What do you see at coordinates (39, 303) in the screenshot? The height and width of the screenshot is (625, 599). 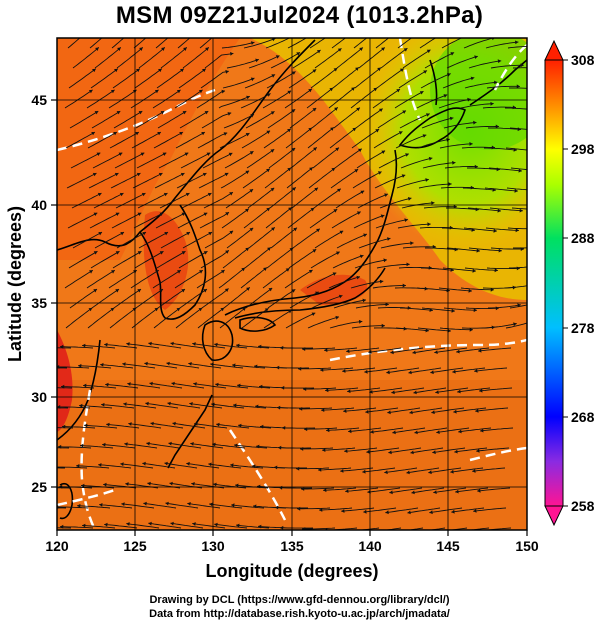 I see `y-tick-label: 35` at bounding box center [39, 303].